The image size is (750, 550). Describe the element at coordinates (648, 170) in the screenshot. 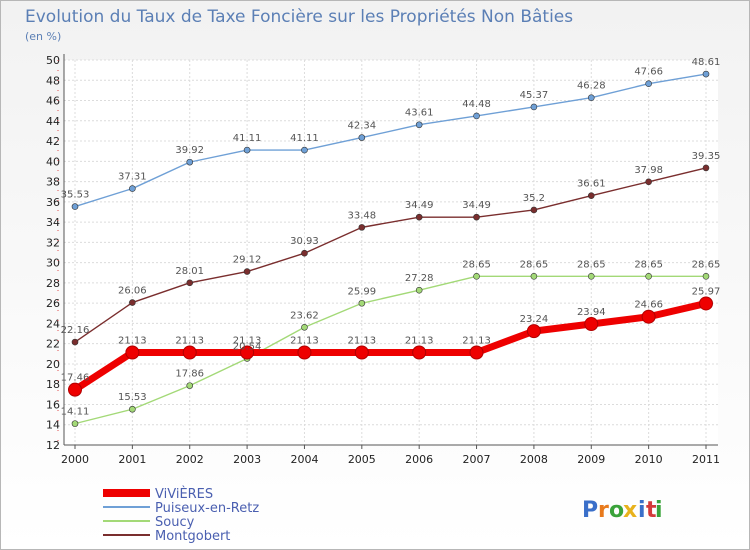

I see `data-label: 37.98` at that location.